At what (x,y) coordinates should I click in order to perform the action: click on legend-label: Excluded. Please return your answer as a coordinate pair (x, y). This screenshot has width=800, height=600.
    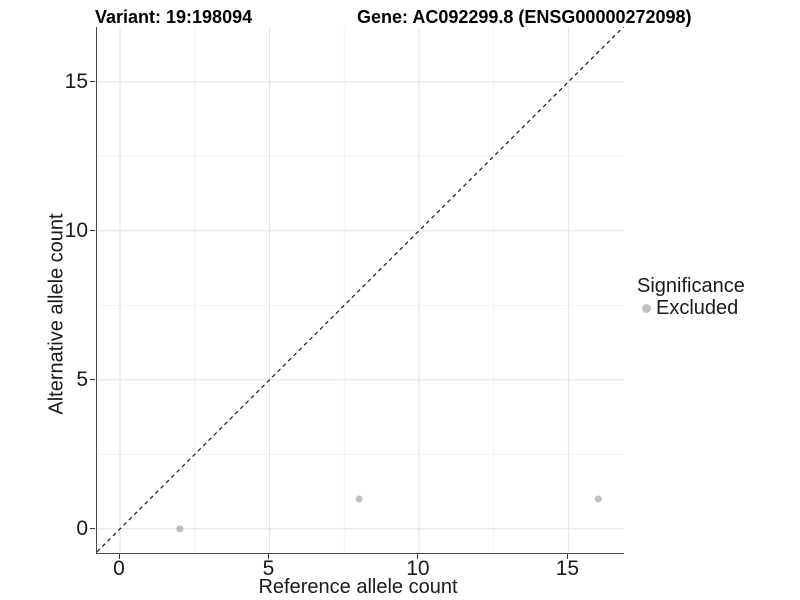
    Looking at the image, I should click on (697, 308).